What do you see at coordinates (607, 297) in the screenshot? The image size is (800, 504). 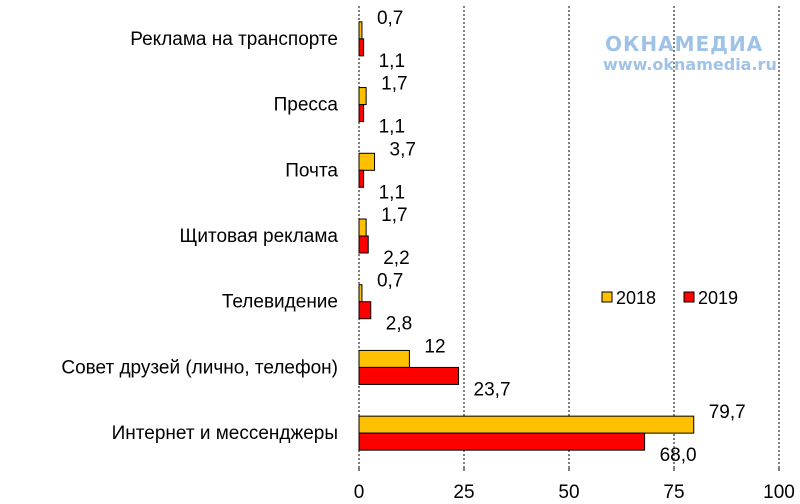 I see `legend-swatch-2018` at bounding box center [607, 297].